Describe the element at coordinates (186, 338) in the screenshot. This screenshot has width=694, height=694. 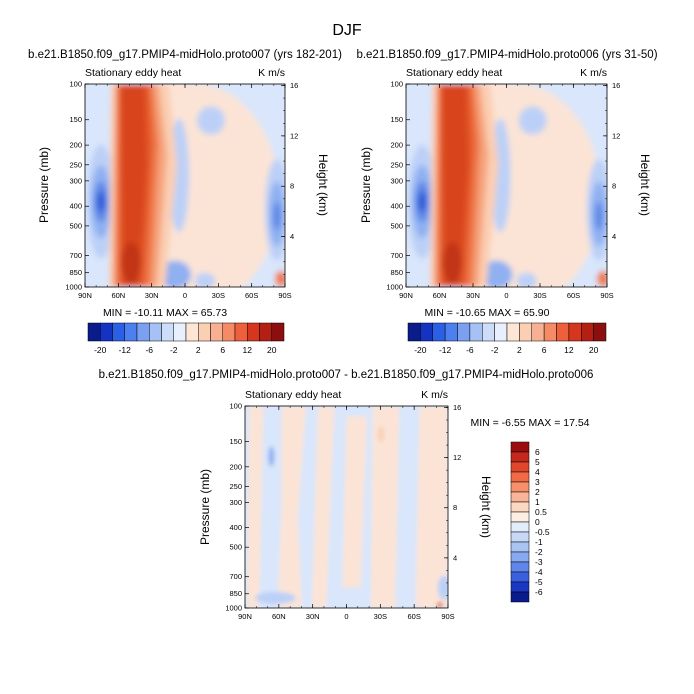
I see `panel-1-colorbar: -20 -12 -6 -2 2 6 12 20` at that location.